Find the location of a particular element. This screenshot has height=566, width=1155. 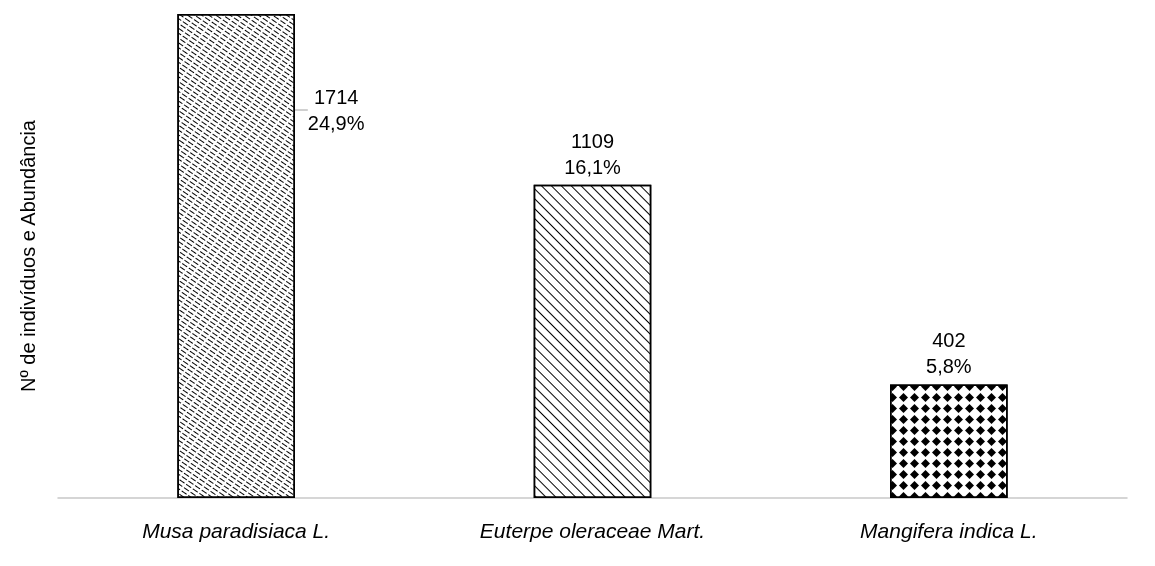

data-label: 1714 24,9% is located at coordinates (336, 110).